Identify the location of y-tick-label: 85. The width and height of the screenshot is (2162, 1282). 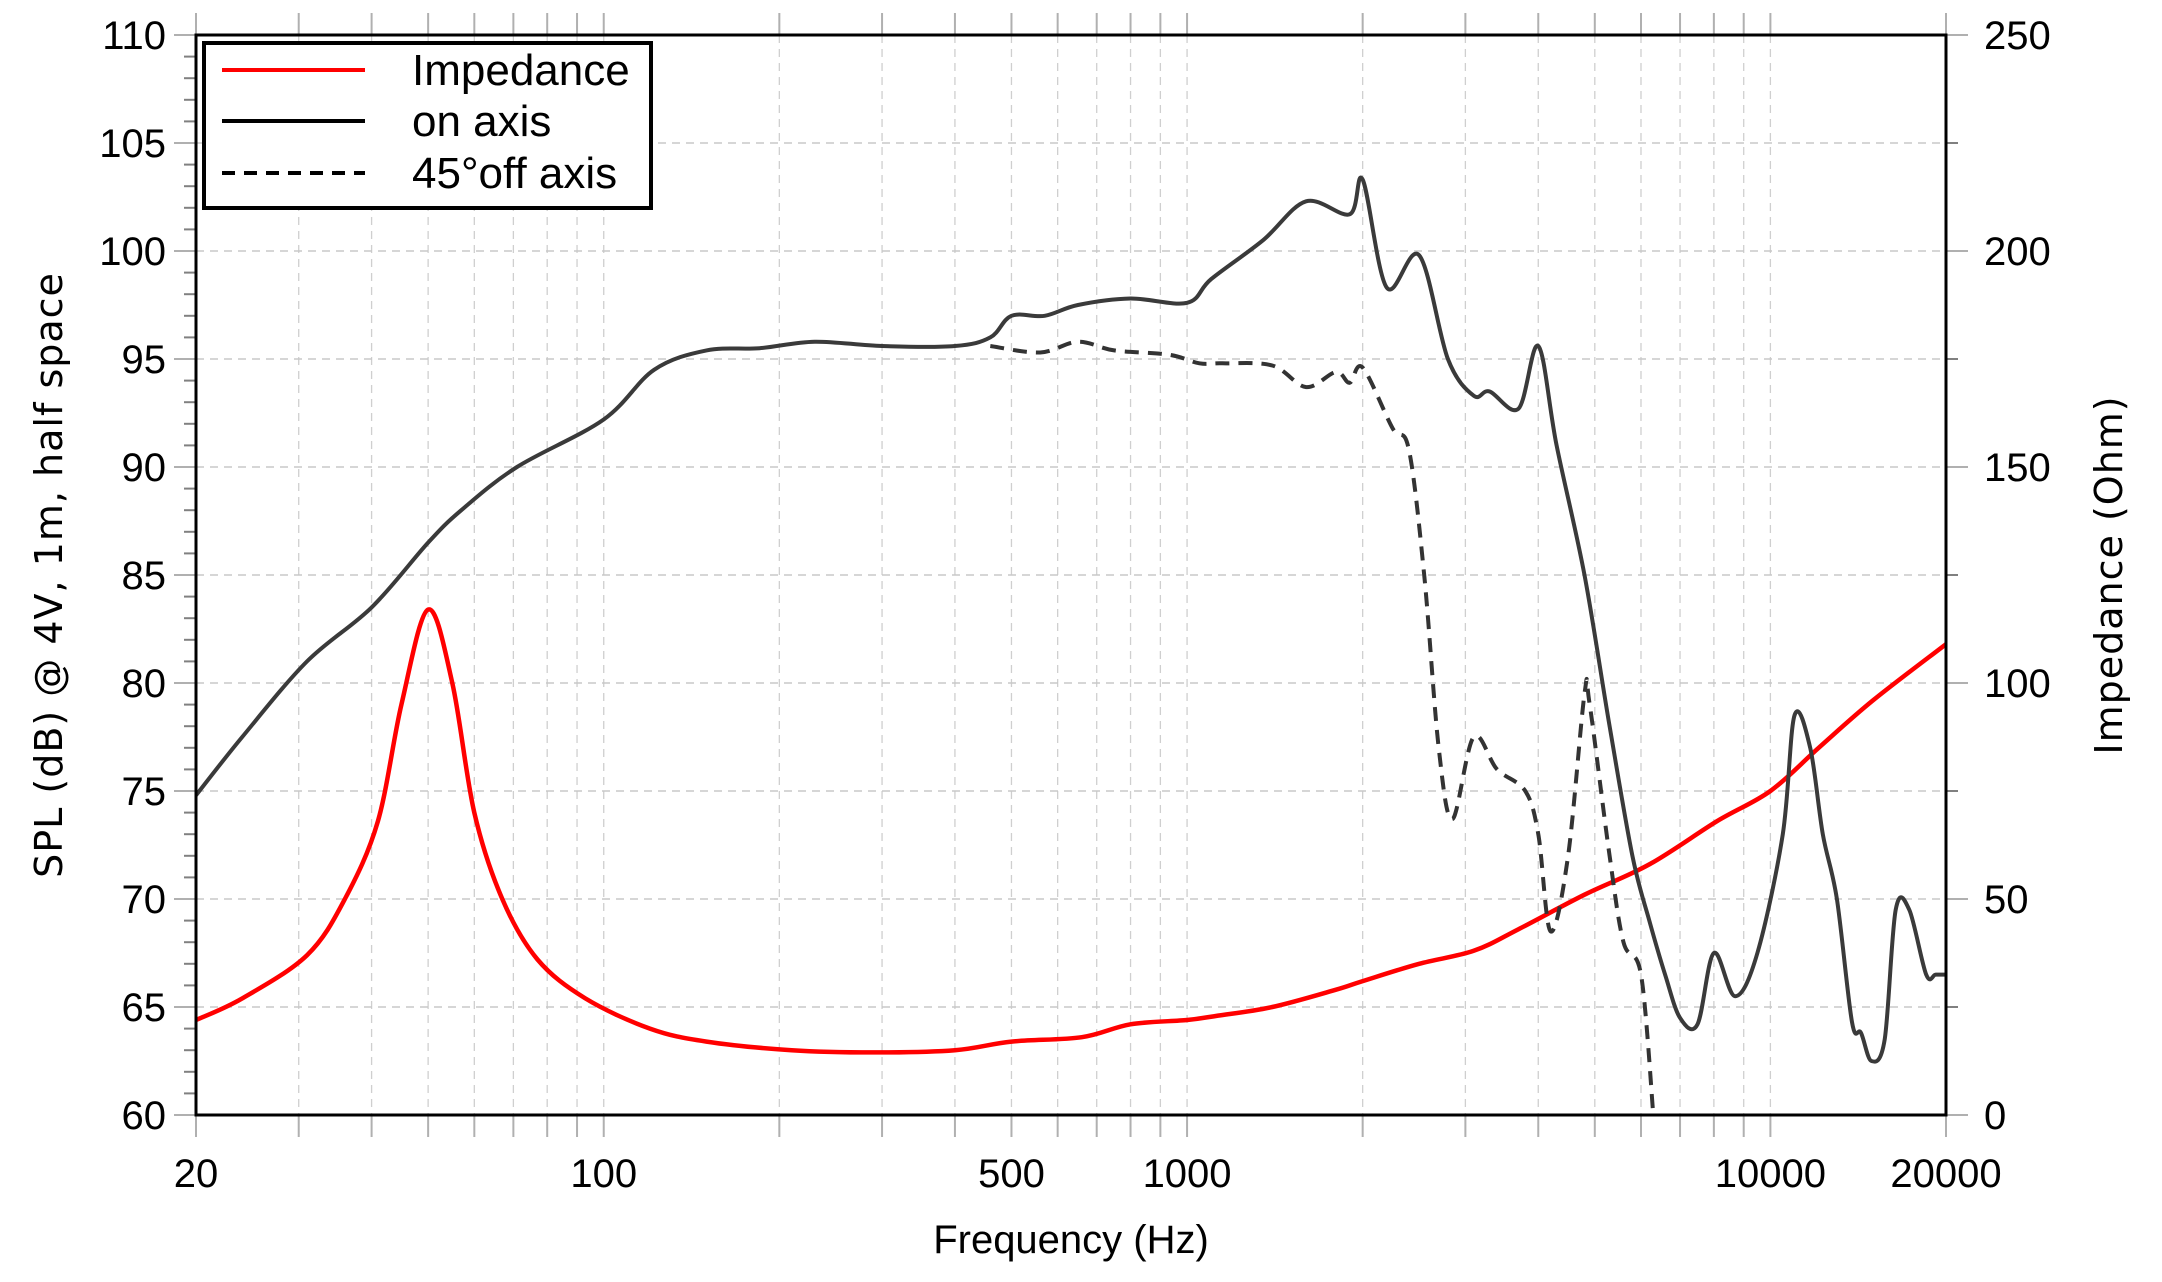
(144, 576).